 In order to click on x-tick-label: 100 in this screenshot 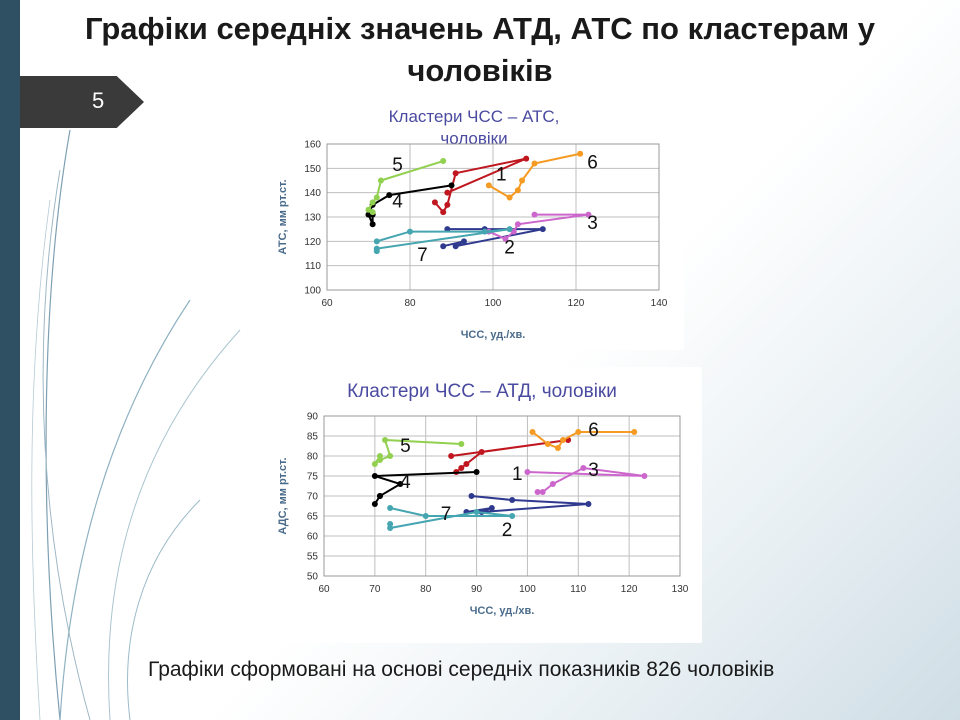, I will do `click(493, 303)`.